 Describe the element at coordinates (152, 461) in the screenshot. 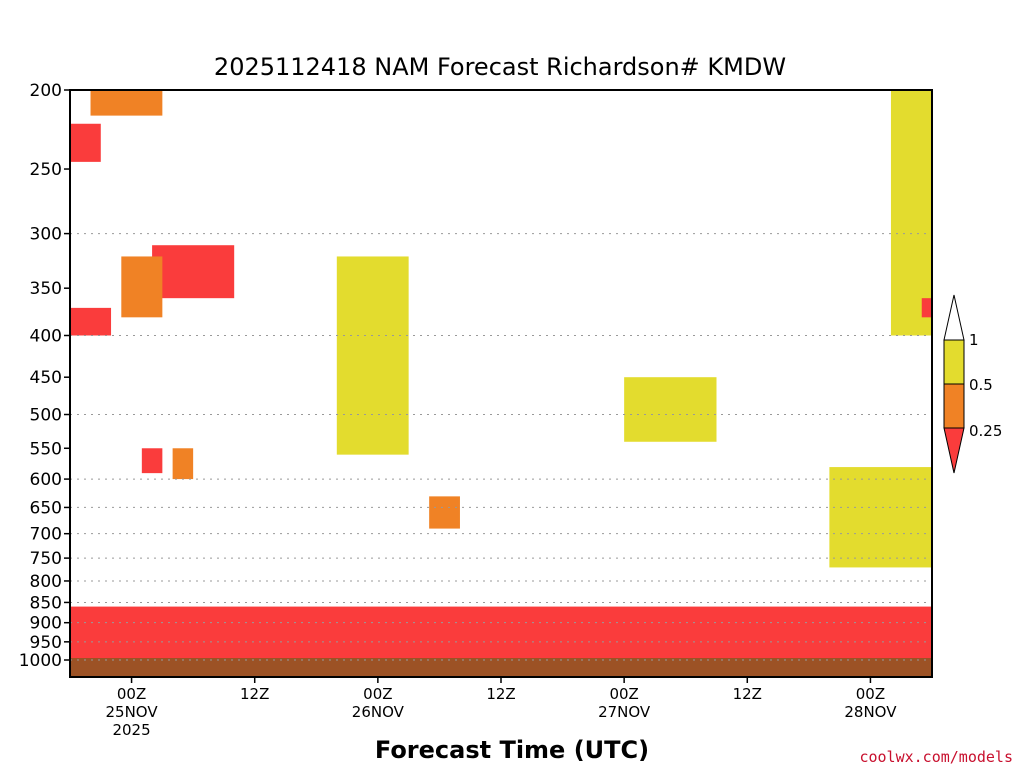

I see `region-mid-left-red` at that location.